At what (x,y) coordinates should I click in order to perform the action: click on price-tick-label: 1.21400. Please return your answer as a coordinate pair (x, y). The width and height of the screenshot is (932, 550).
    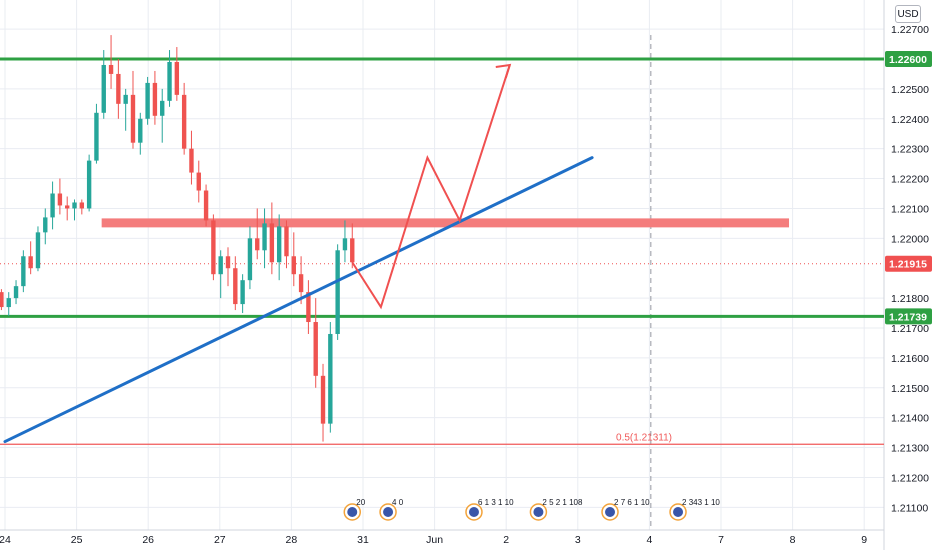
    Looking at the image, I should click on (910, 419).